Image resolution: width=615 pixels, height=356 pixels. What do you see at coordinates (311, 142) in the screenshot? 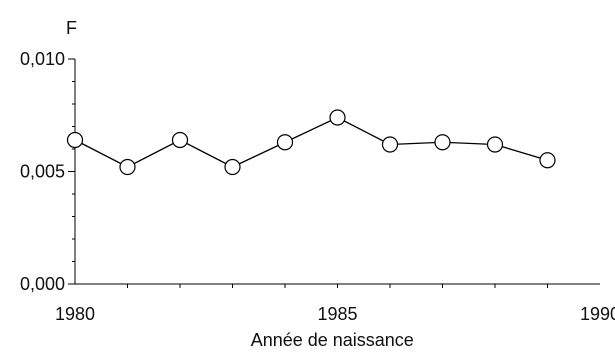
I see `series-line` at bounding box center [311, 142].